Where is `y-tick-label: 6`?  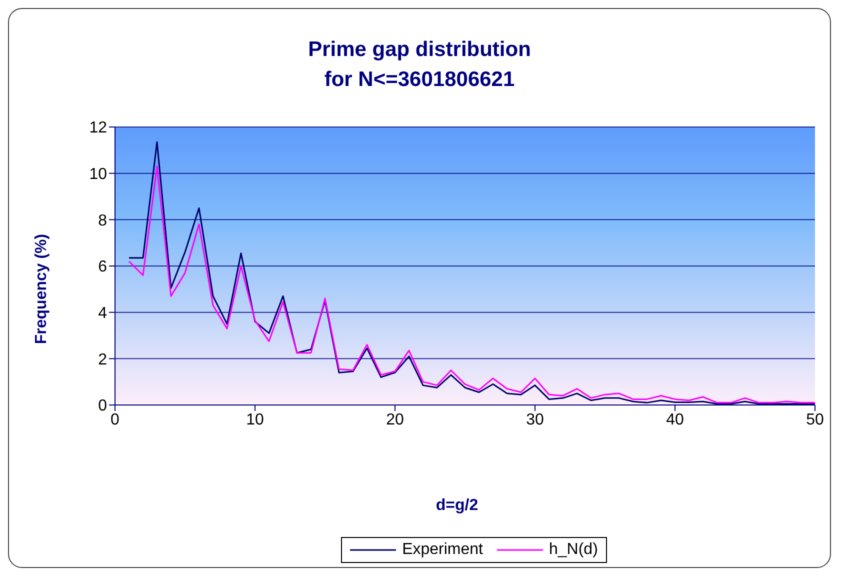
y-tick-label: 6 is located at coordinates (103, 267).